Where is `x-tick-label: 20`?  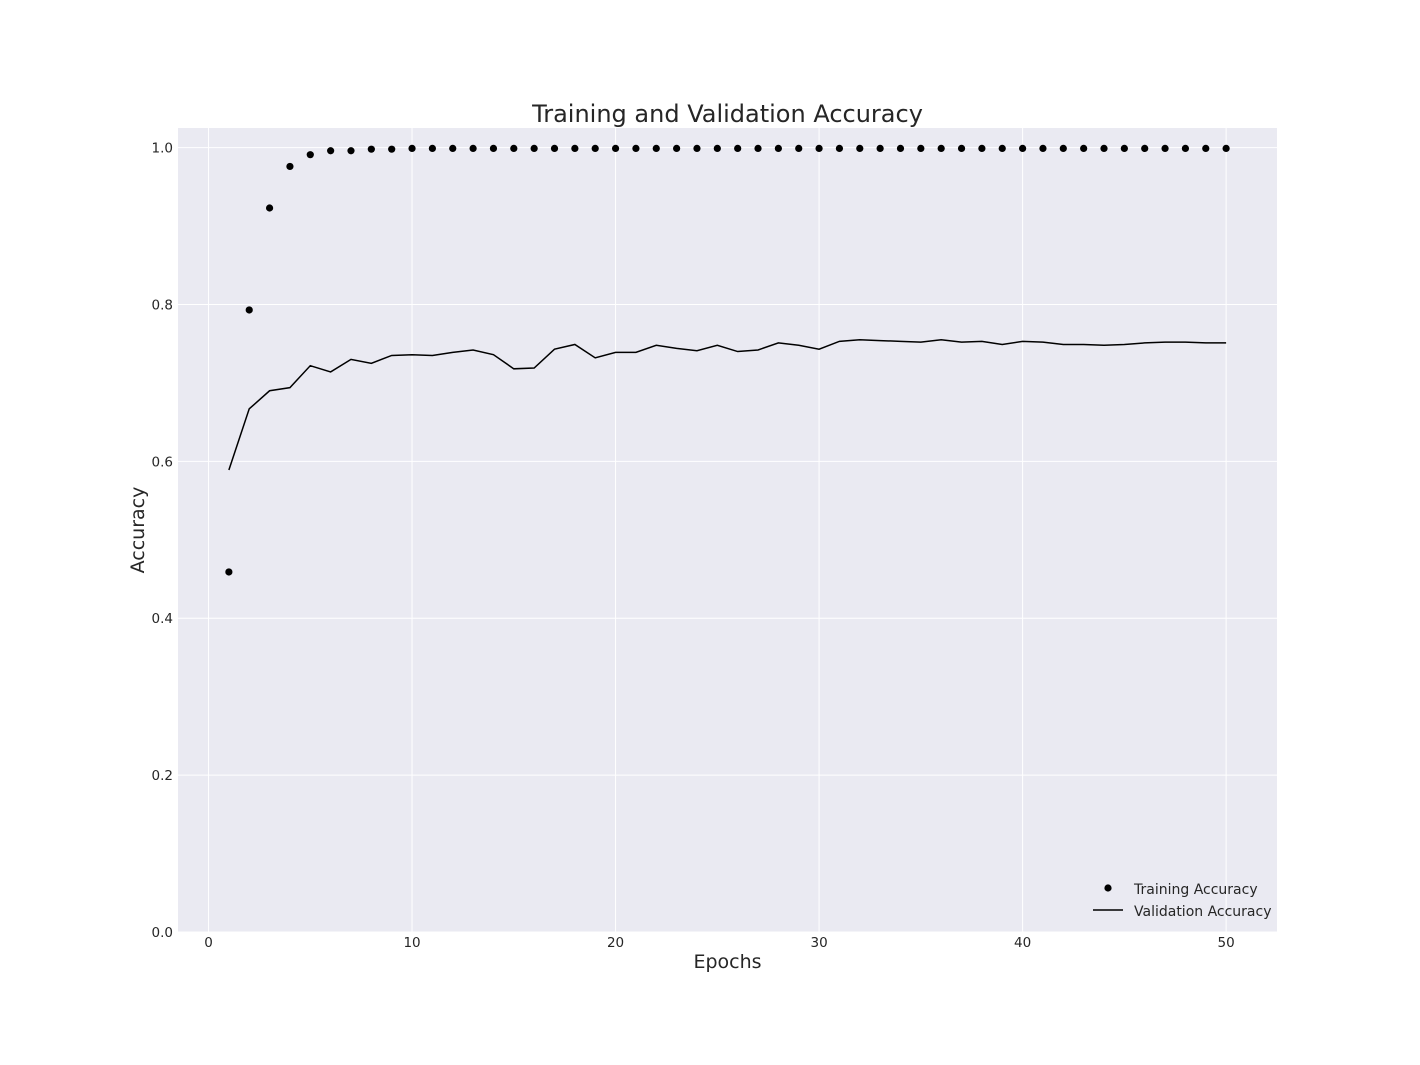 x-tick-label: 20 is located at coordinates (615, 943).